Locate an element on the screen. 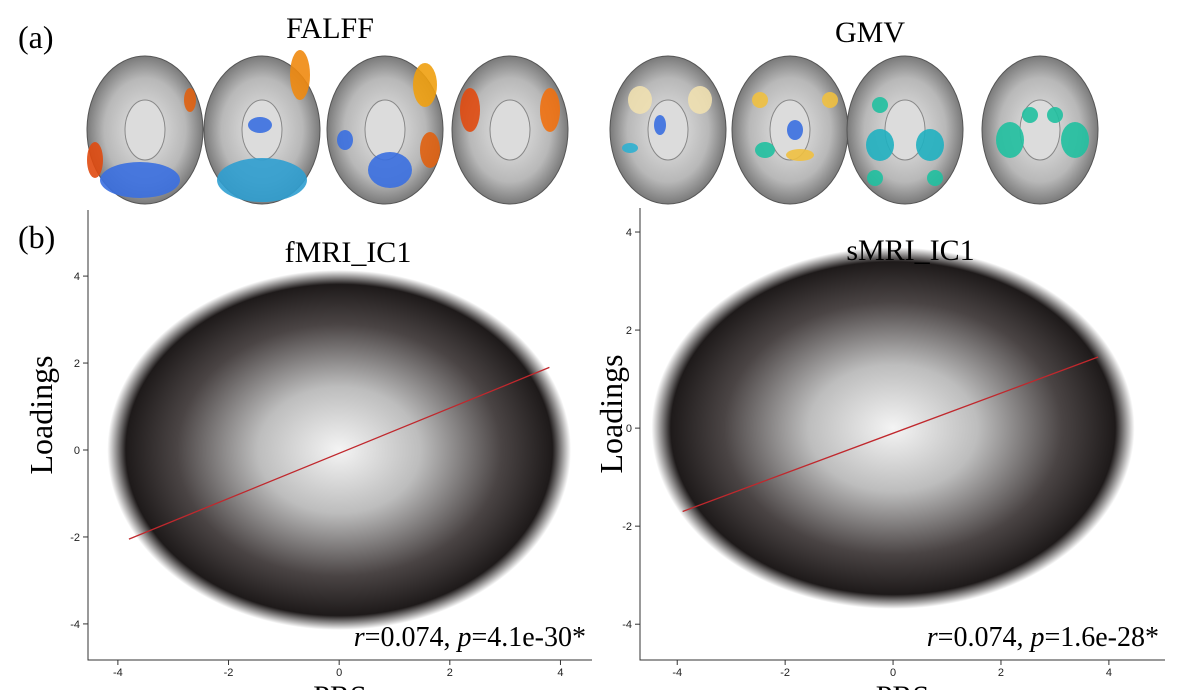  annotation: r=0.074, p=1.6e-28* is located at coordinates (1043, 637).